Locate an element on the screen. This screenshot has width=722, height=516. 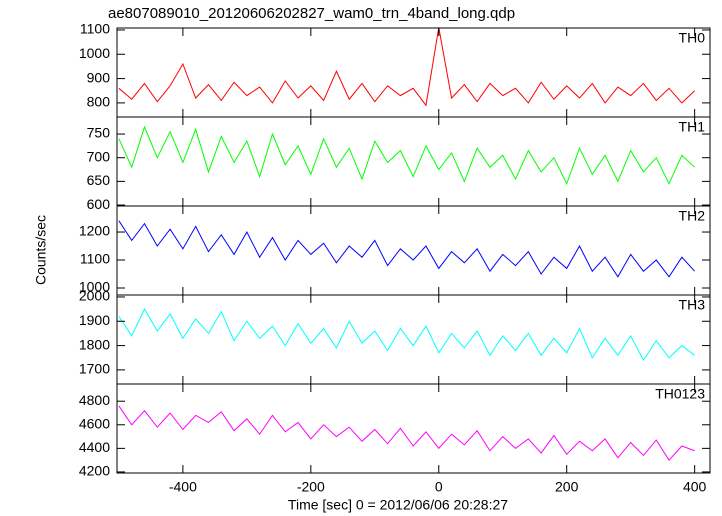
y-tick-label: 1700 is located at coordinates (94, 369).